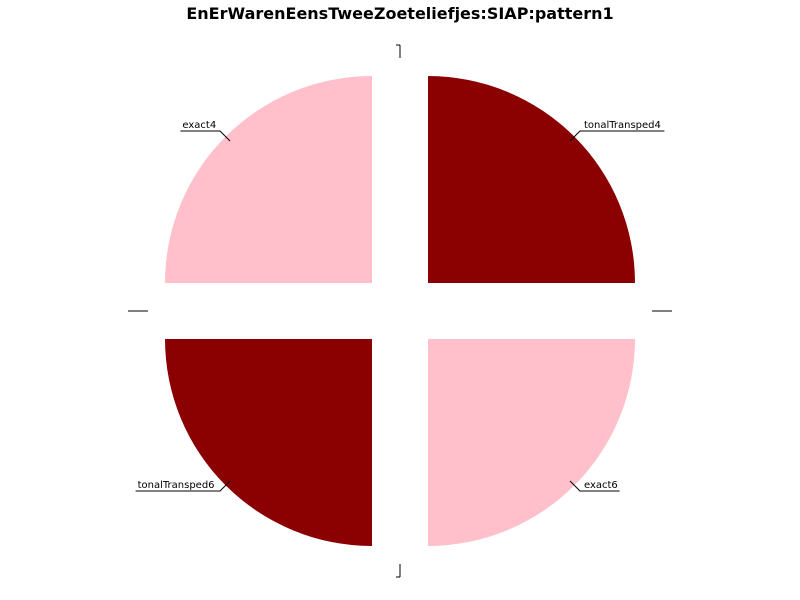 The height and width of the screenshot is (600, 800). I want to click on slice-label-exact6: exact6, so click(601, 485).